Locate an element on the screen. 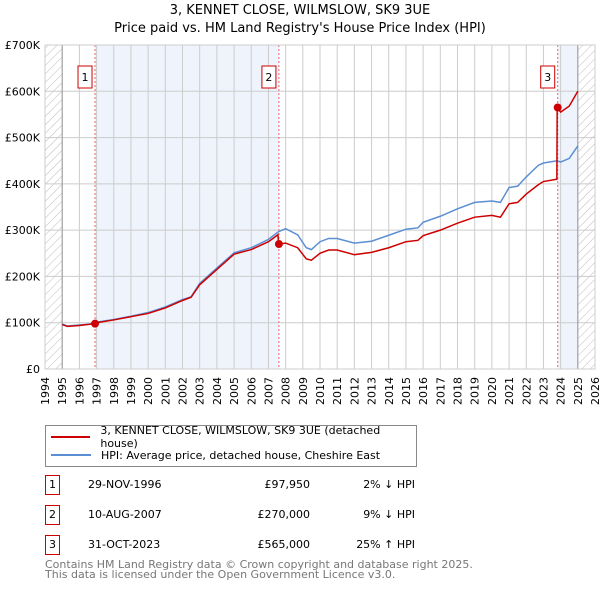 This screenshot has height=590, width=600. y-tick-label: £500K is located at coordinates (23, 138).